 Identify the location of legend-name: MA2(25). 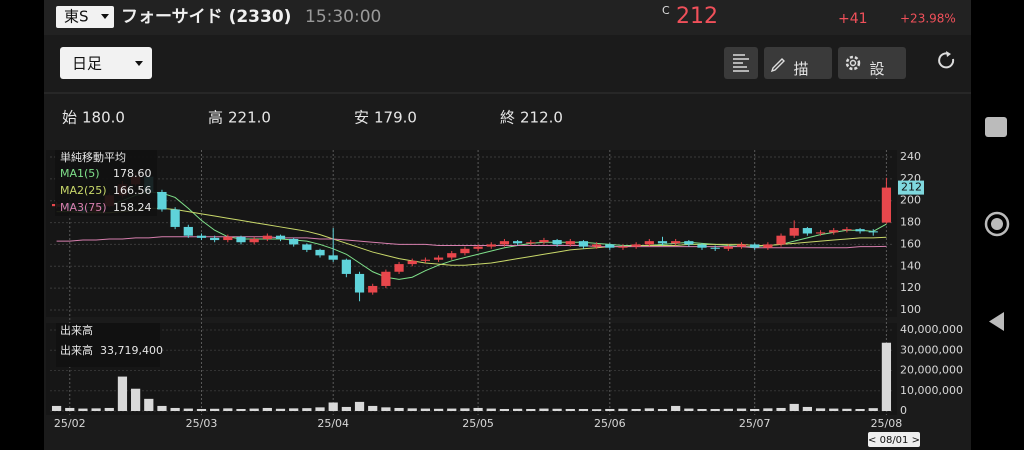
(83, 190).